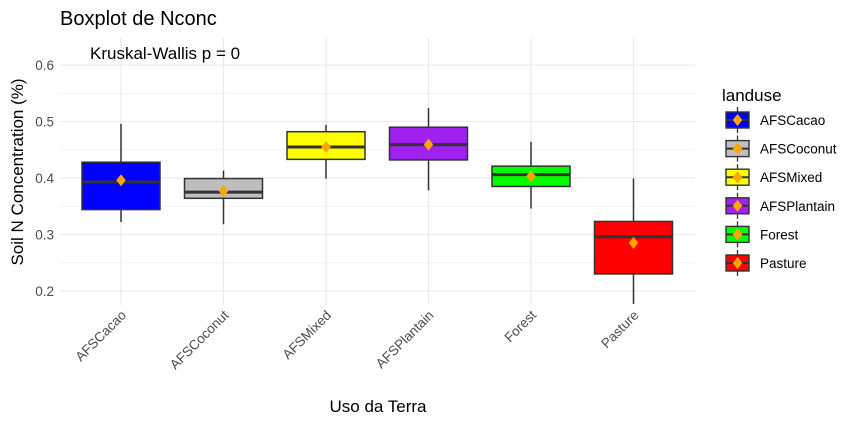 The width and height of the screenshot is (861, 430). I want to click on legend-item-pasture: Pasture, so click(766, 263).